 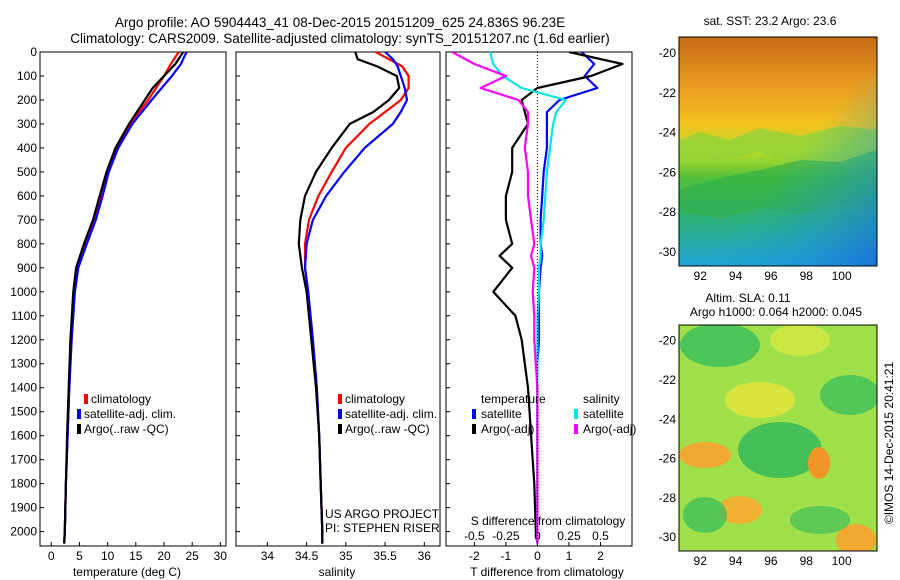 What do you see at coordinates (506, 556) in the screenshot?
I see `x-tick-label: -1` at bounding box center [506, 556].